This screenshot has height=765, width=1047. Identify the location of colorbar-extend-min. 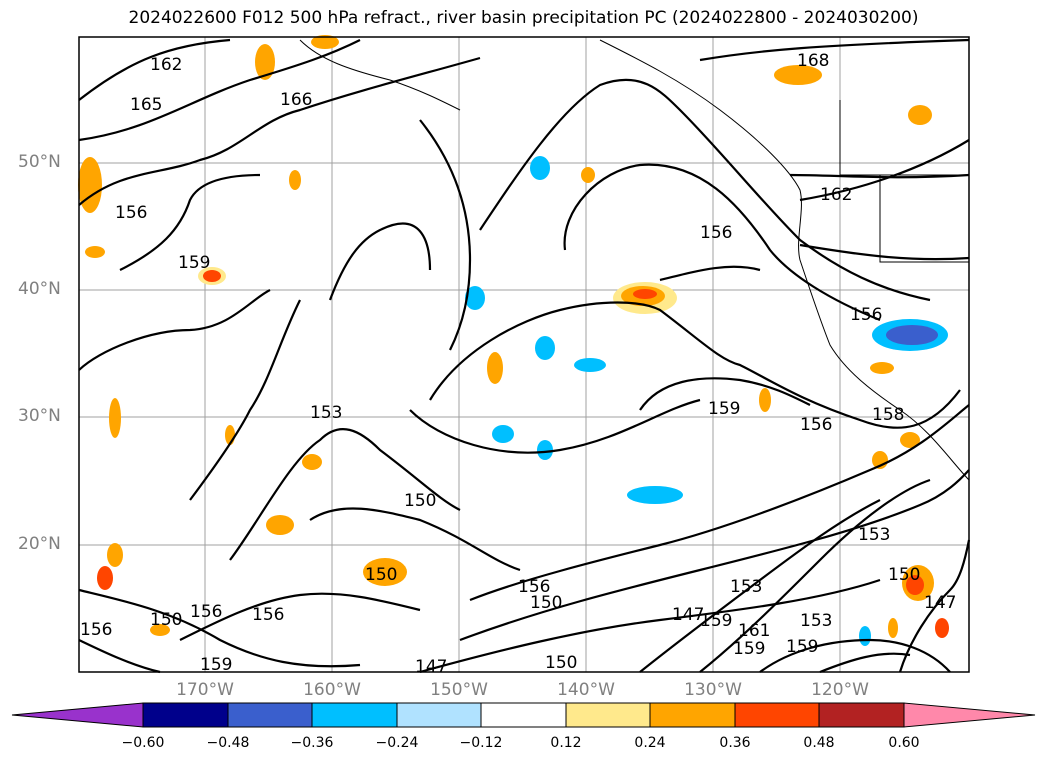
(77, 715).